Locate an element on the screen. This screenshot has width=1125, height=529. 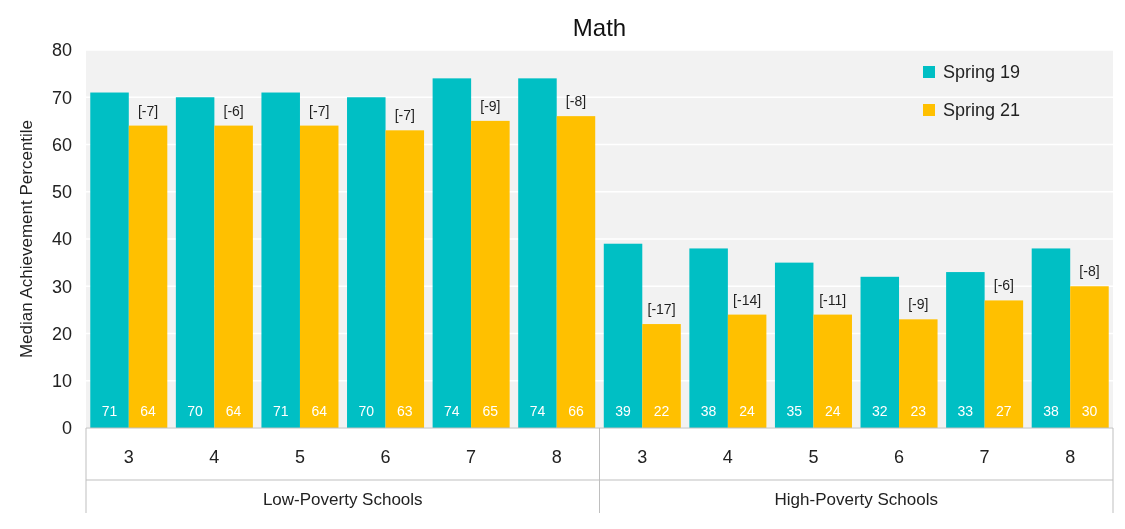
y-tick-label: 20 is located at coordinates (61, 333).